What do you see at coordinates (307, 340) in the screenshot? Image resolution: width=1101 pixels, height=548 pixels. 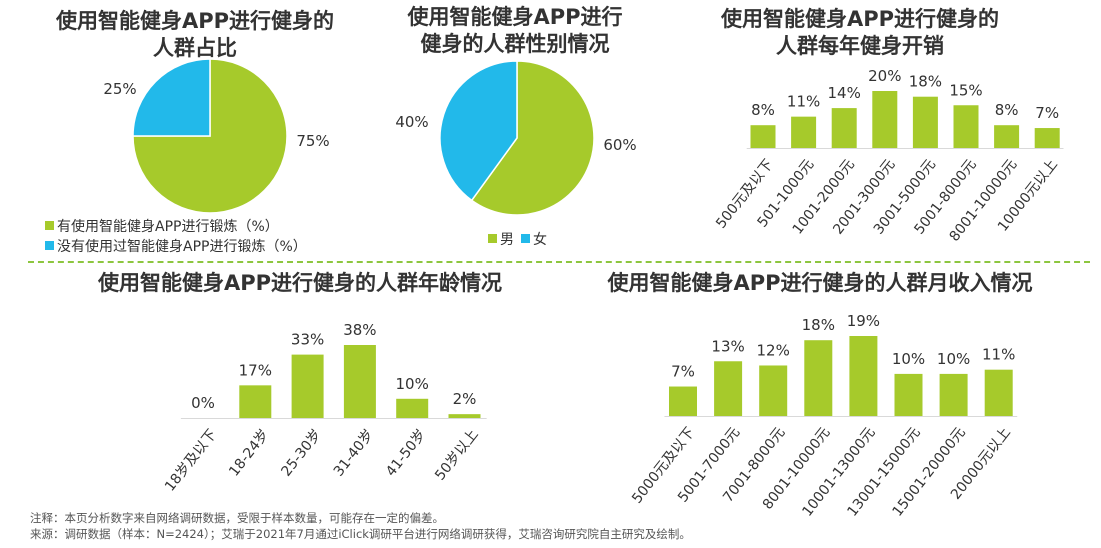 I see `bar-value-label: 33%` at bounding box center [307, 340].